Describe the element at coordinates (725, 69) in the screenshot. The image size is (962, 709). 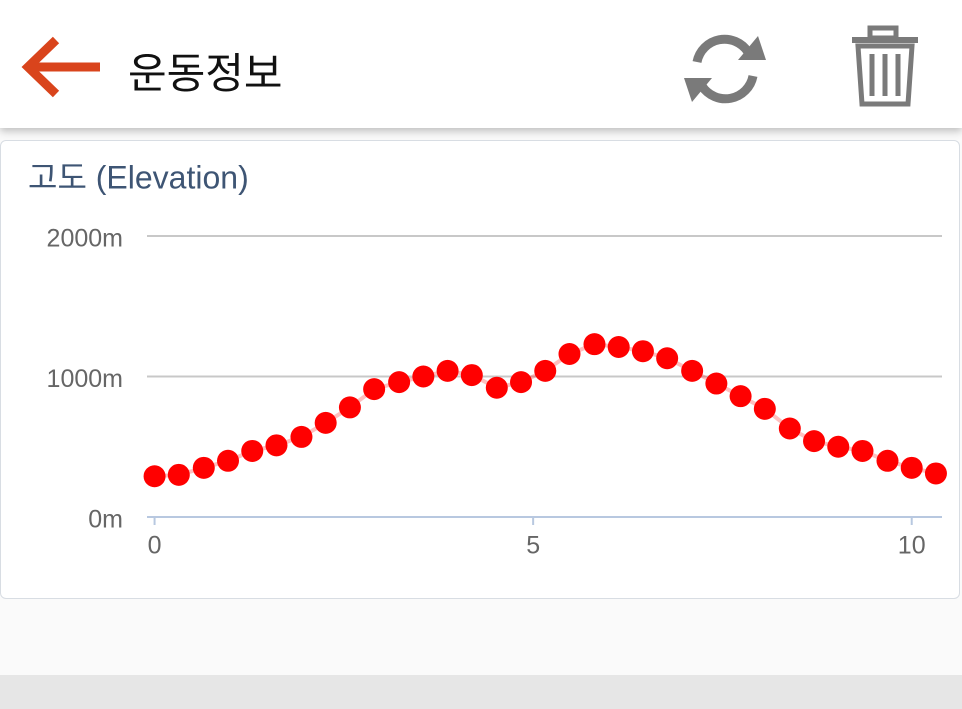
I see `refresh-button` at that location.